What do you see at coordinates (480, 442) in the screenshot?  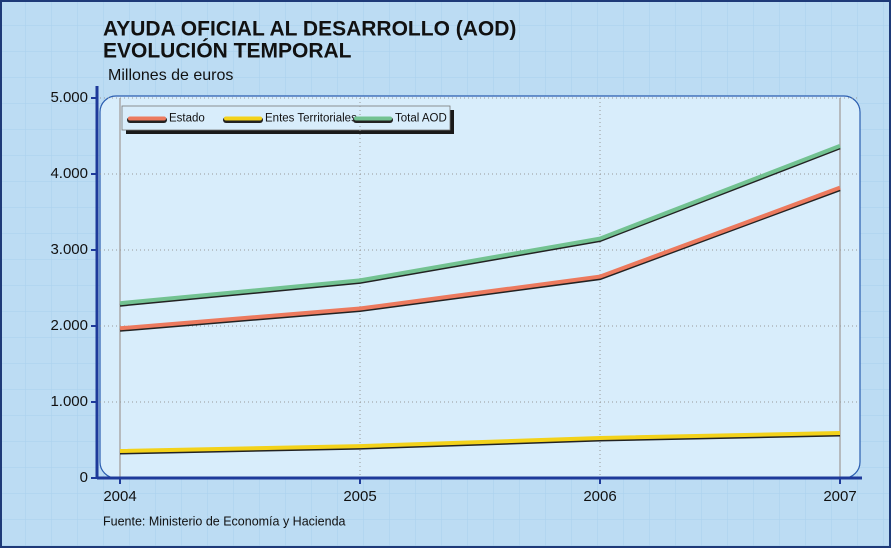 I see `series-line` at bounding box center [480, 442].